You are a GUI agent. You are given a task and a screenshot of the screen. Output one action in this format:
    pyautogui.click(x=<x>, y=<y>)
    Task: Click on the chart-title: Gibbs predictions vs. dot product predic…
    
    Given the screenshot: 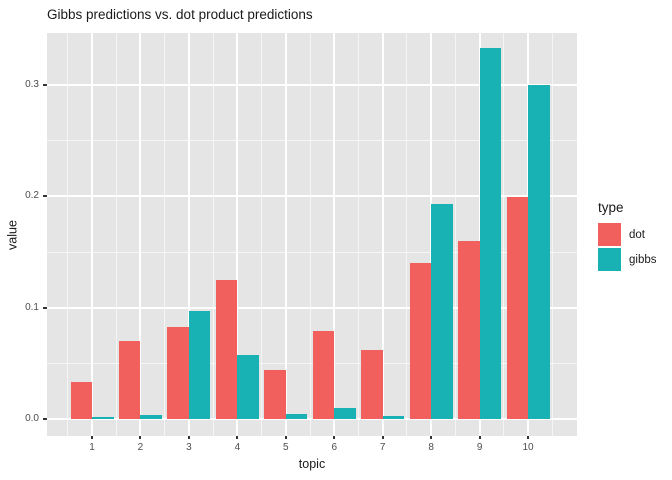 What is the action you would take?
    pyautogui.click(x=180, y=14)
    